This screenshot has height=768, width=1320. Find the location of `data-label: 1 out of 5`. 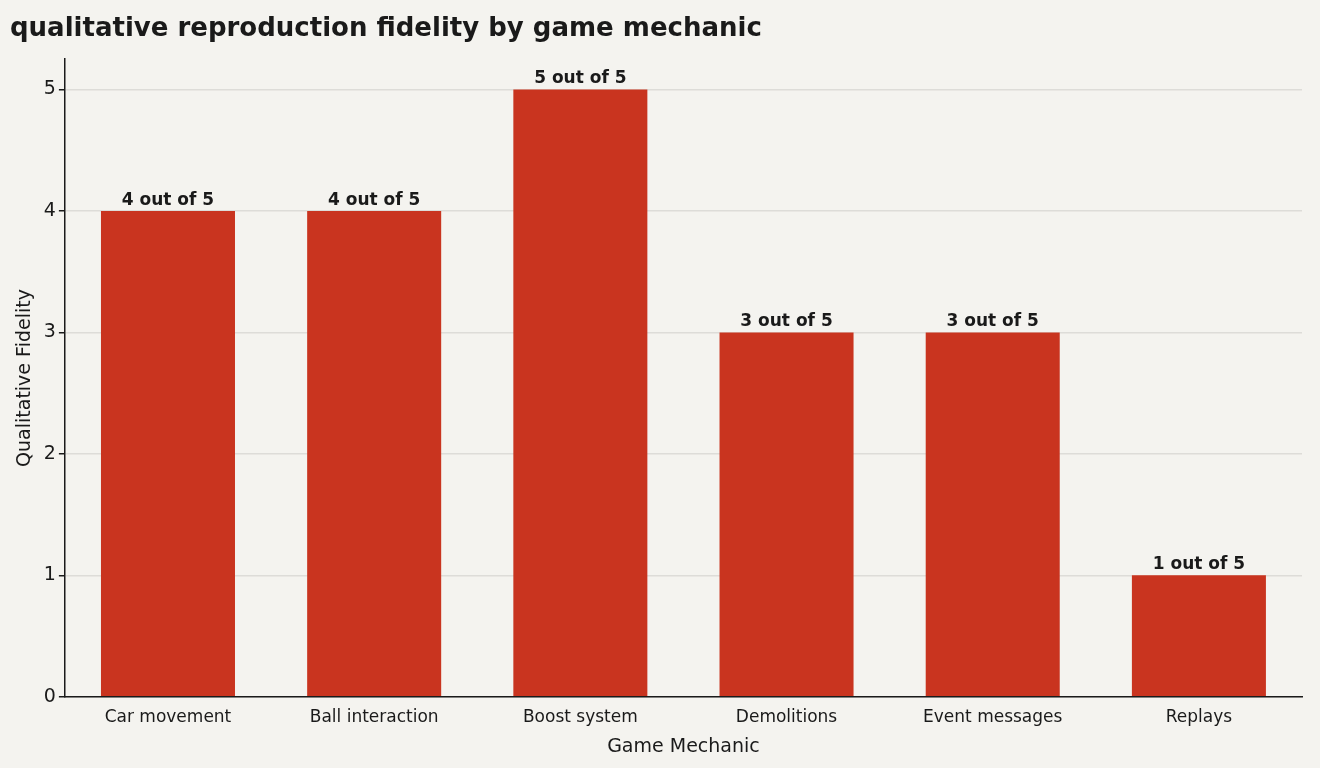

data-label: 1 out of 5 is located at coordinates (1199, 563).